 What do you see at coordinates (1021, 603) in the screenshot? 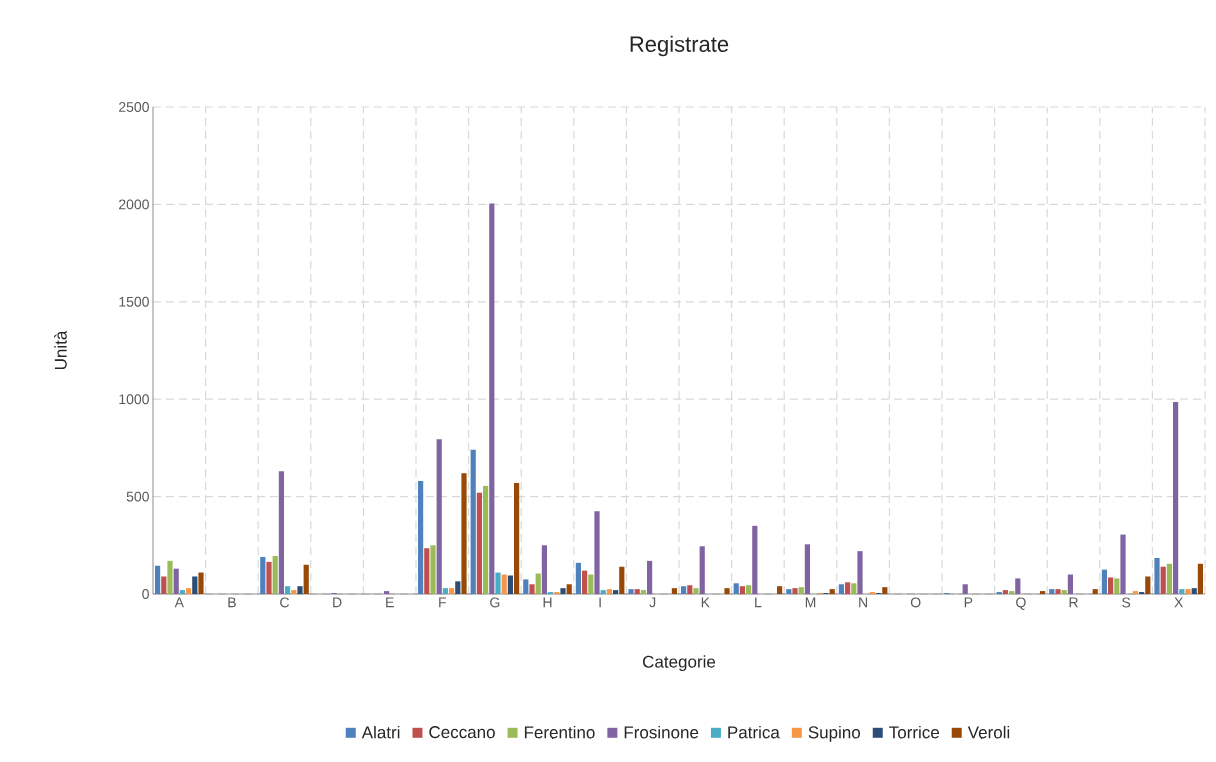
I see `x-tick-label: Q` at bounding box center [1021, 603].